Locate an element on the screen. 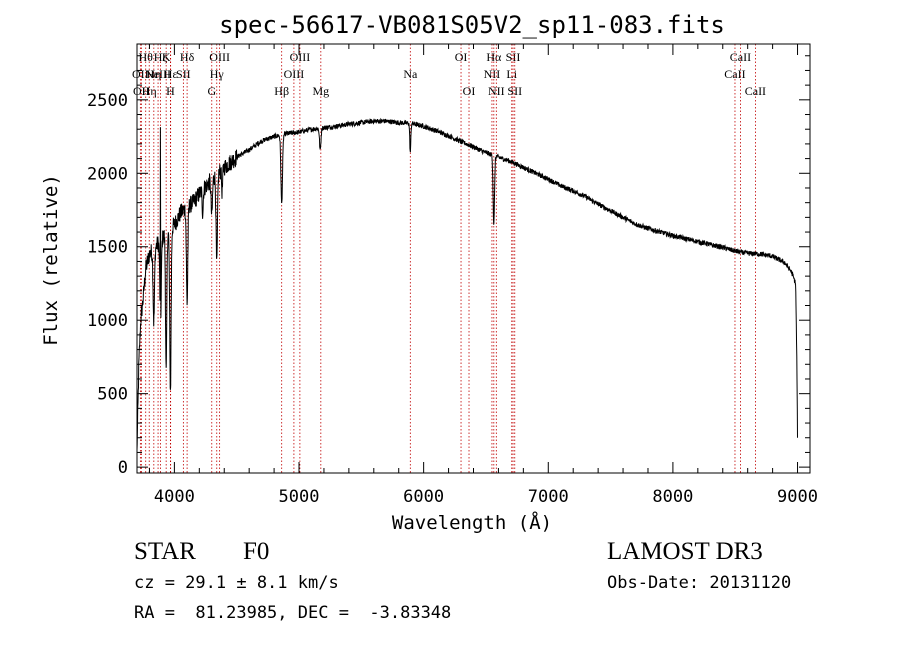 This screenshot has height=649, width=900. y-tick-label-2: 1000 is located at coordinates (107, 321).